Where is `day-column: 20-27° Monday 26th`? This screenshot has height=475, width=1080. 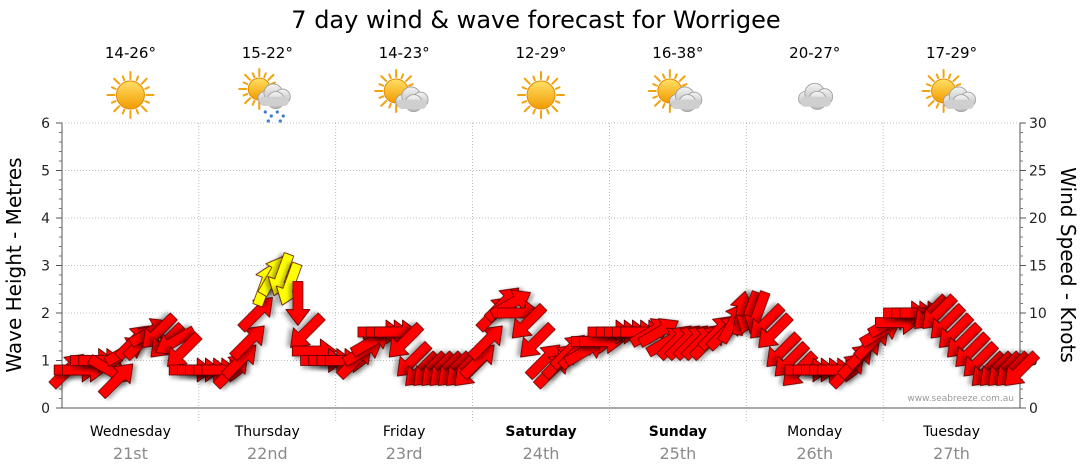 day-column: 20-27° Monday 26th is located at coordinates (814, 253).